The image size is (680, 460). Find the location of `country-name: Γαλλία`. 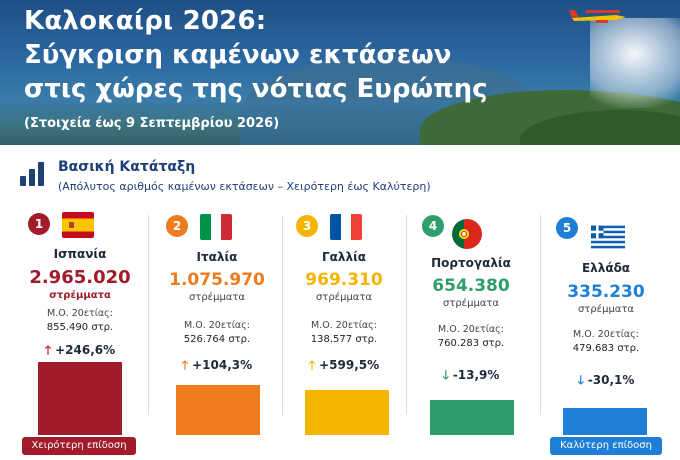

country-name: Γαλλία is located at coordinates (344, 257).